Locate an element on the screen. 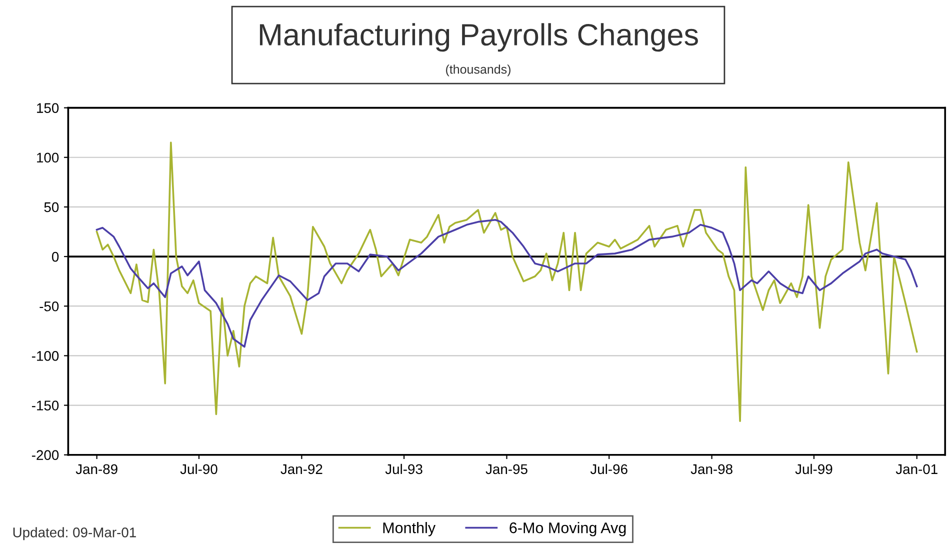 The image size is (947, 550). y-tick-label: -150 is located at coordinates (45, 405).